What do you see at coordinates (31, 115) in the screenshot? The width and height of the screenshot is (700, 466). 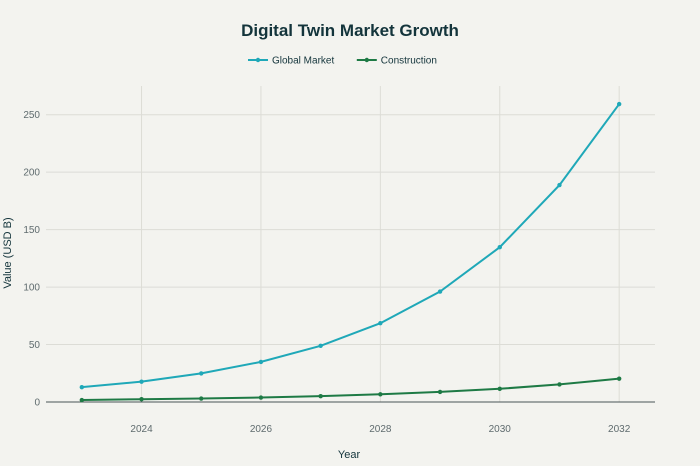 I see `y-tick-label: 250` at bounding box center [31, 115].